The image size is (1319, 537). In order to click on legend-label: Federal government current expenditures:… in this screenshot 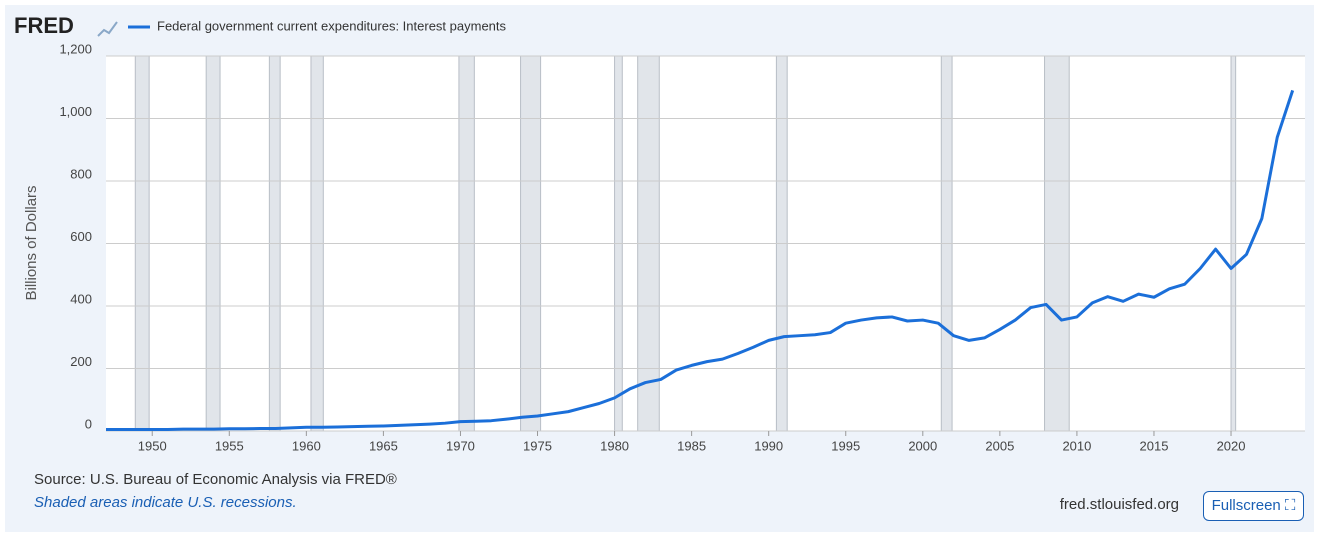, I will do `click(332, 25)`.